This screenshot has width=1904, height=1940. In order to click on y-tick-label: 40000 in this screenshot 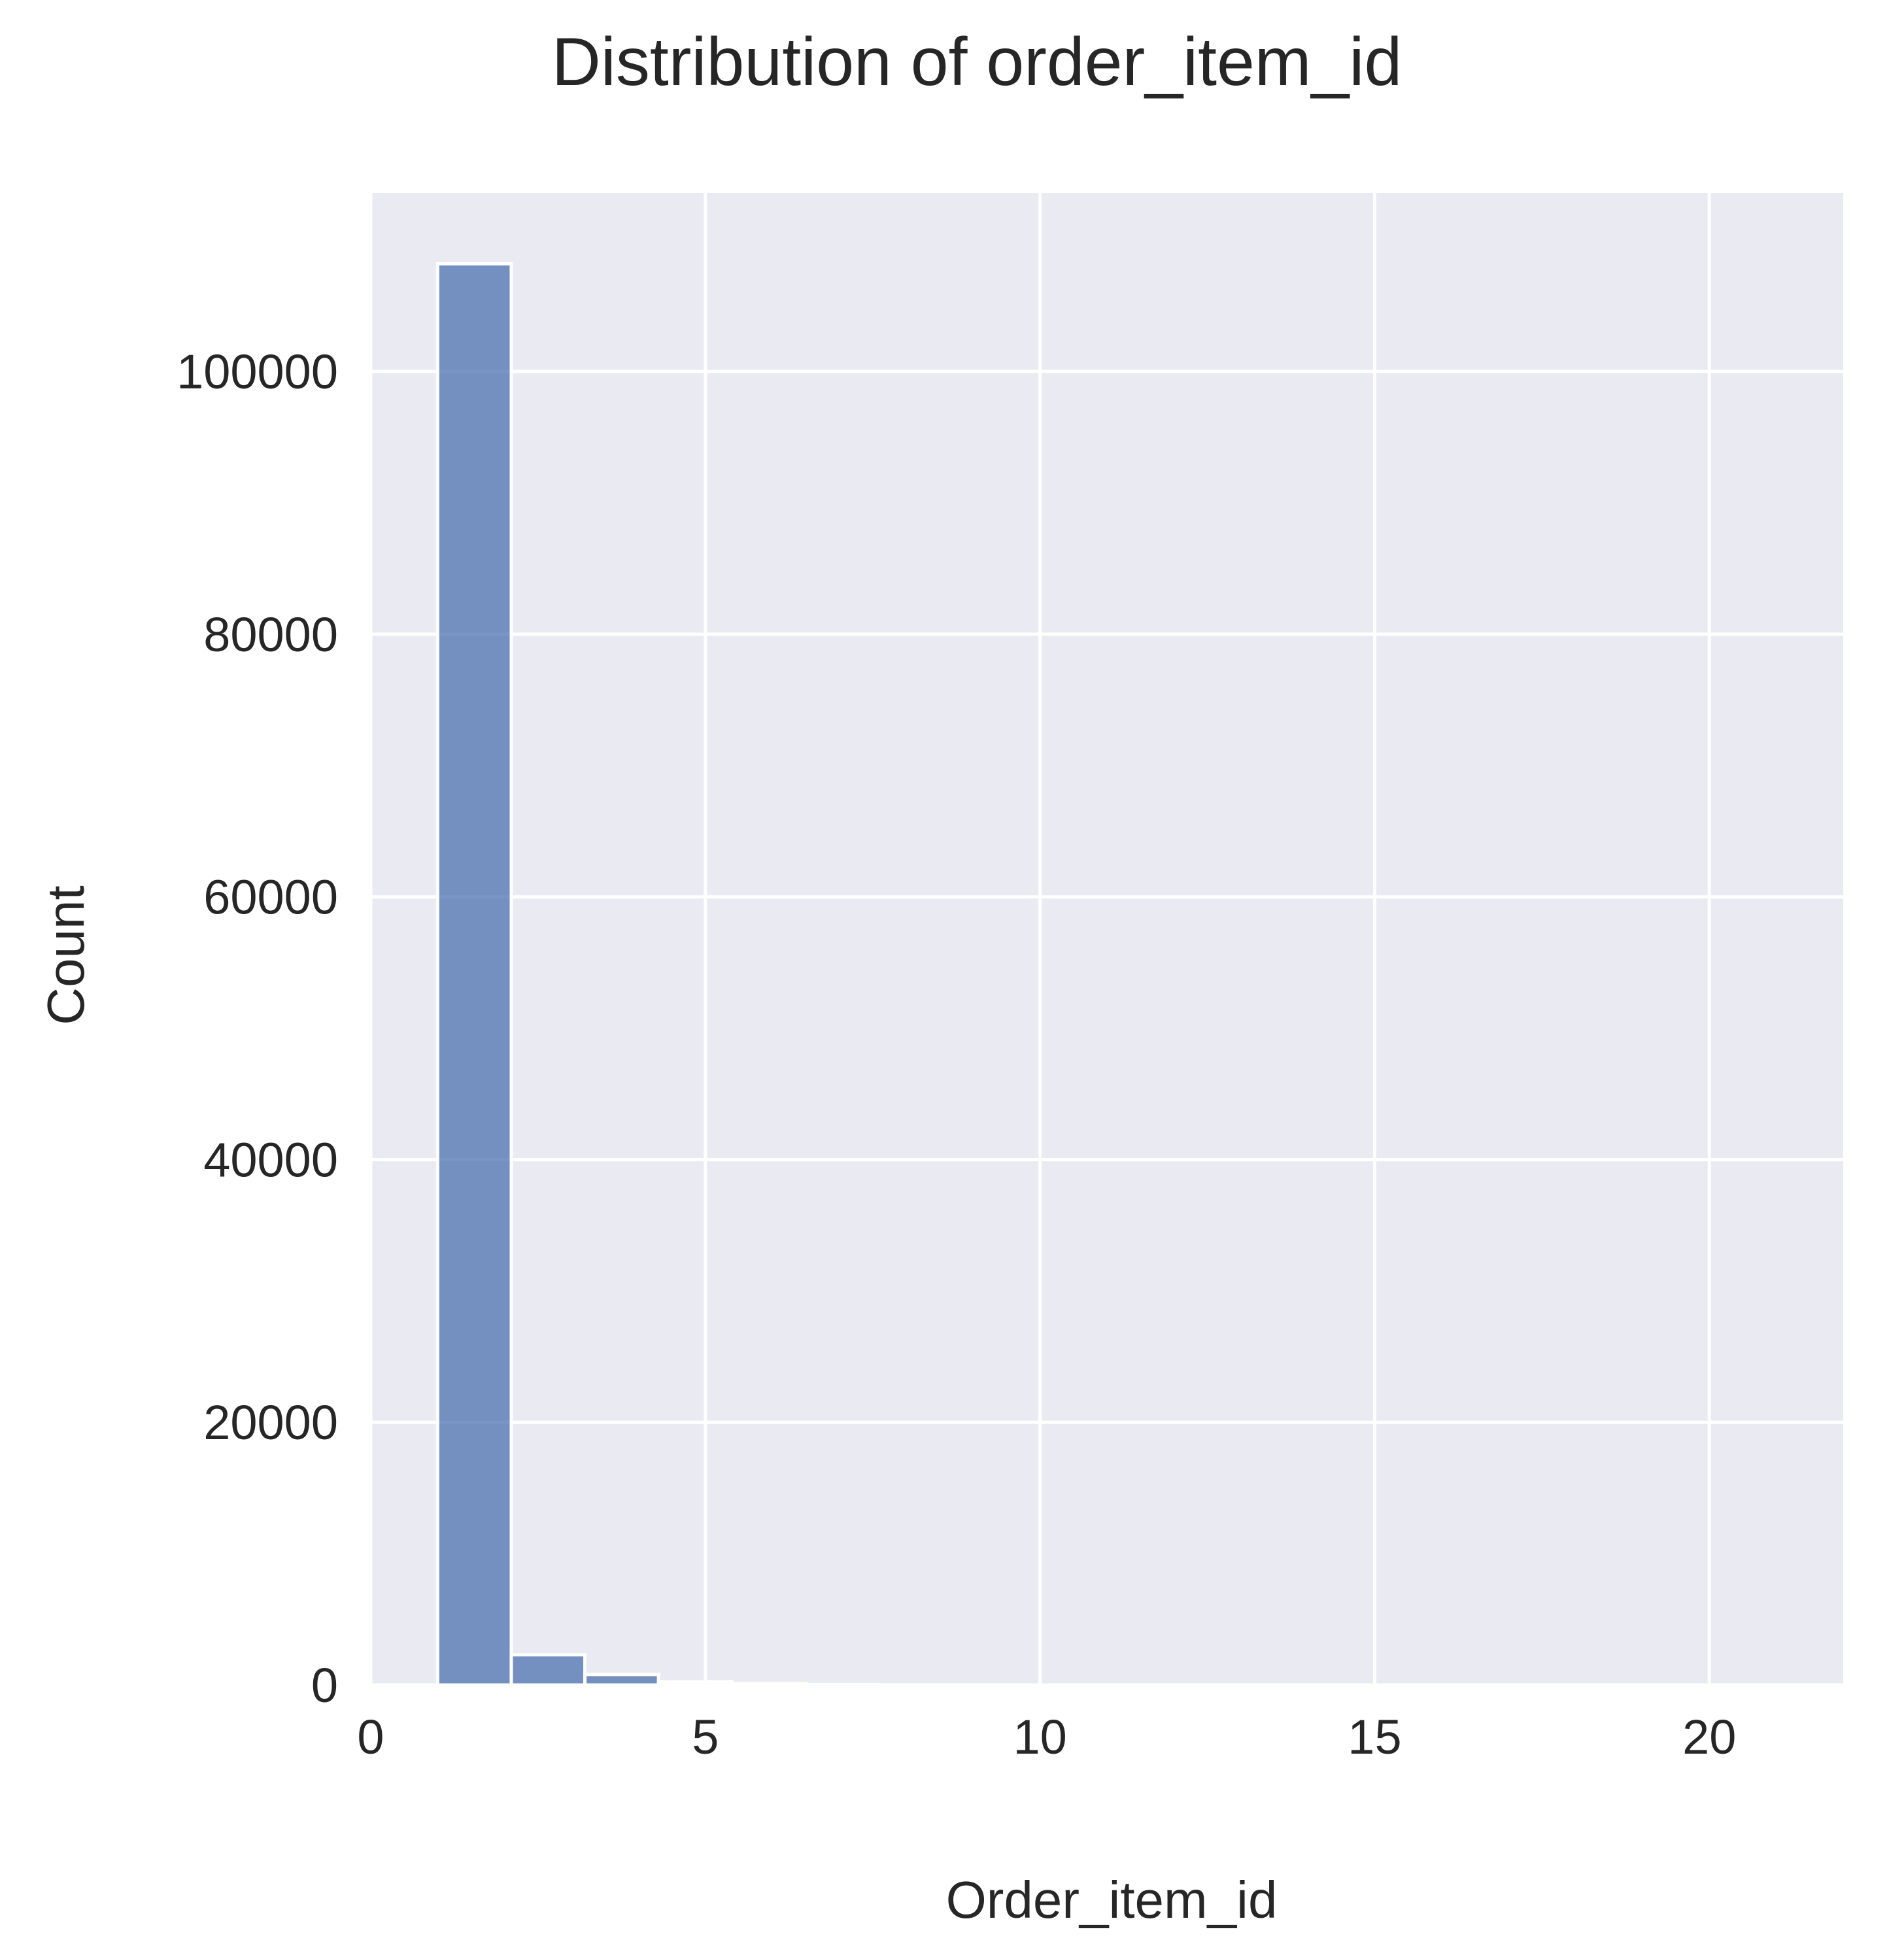, I will do `click(270, 1159)`.